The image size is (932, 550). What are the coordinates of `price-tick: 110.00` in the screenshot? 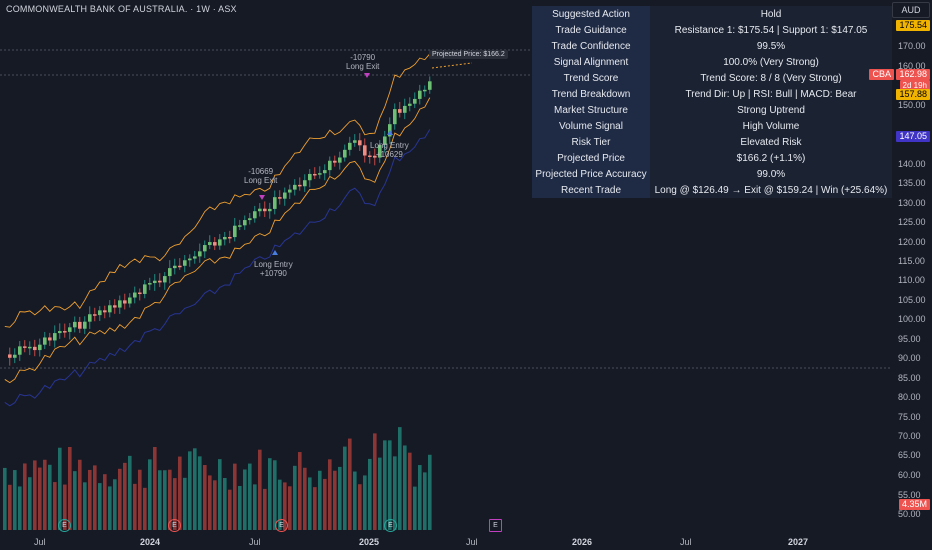 It's located at (911, 280).